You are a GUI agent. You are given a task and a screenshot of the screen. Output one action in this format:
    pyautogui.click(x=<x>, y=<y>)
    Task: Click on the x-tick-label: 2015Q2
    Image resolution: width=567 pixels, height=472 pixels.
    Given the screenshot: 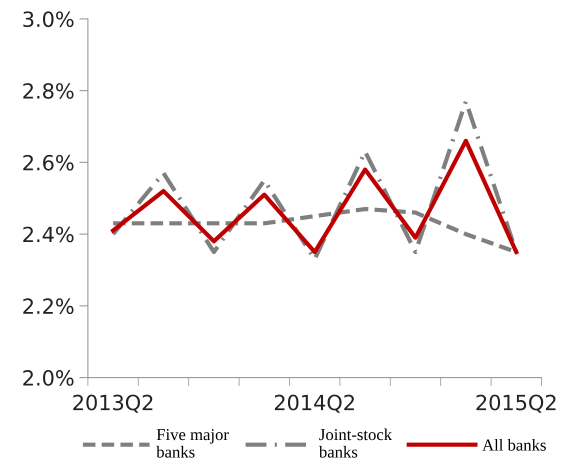 What is the action you would take?
    pyautogui.click(x=516, y=403)
    